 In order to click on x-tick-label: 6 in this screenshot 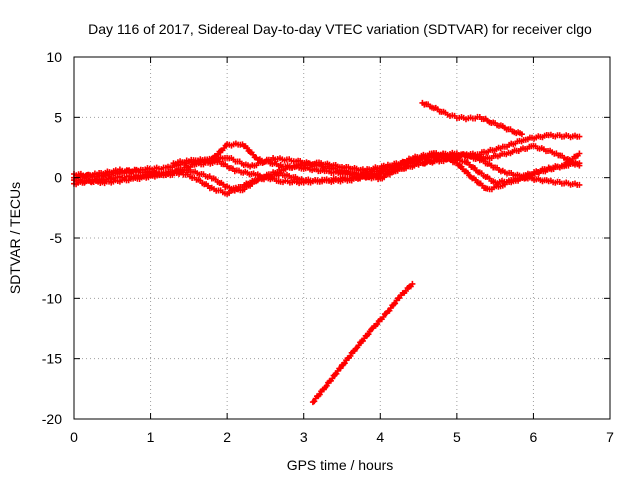, I will do `click(534, 437)`.